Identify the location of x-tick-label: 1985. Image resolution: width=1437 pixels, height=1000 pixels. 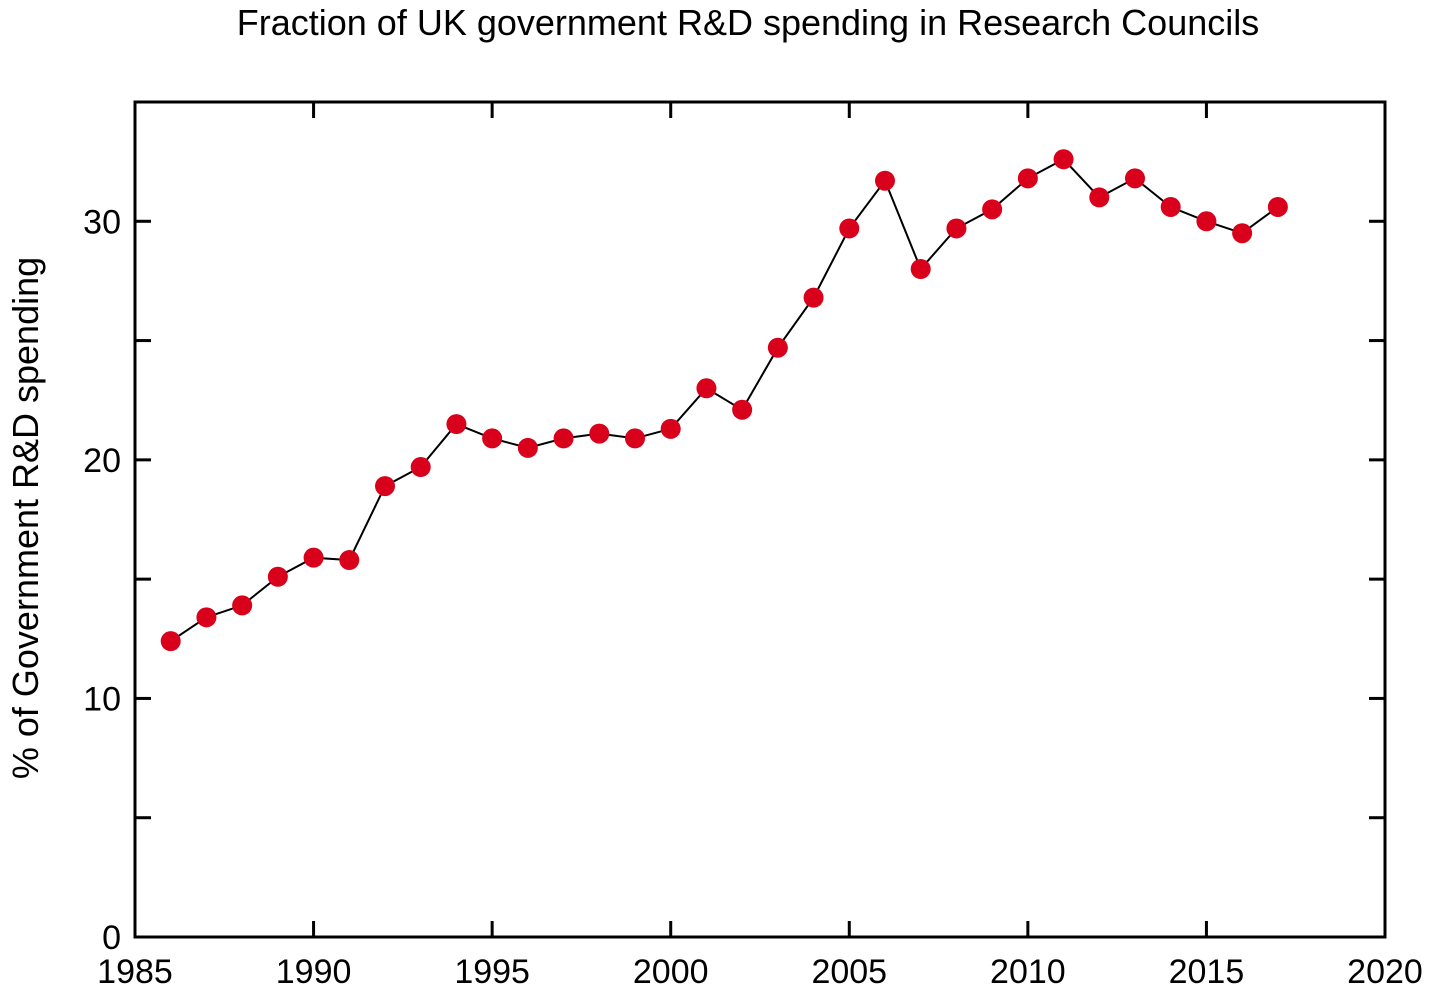
(135, 972).